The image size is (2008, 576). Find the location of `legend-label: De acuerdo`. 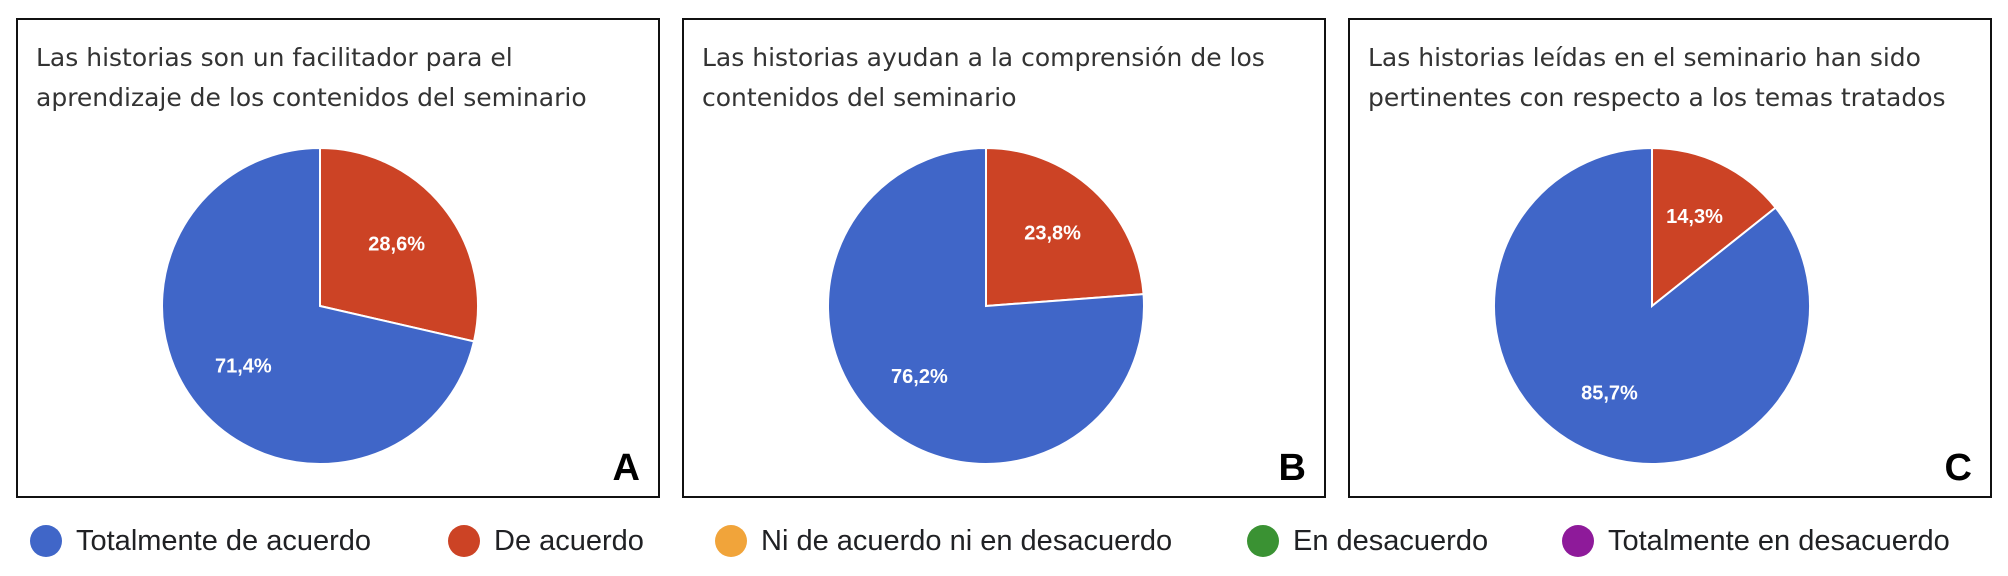

legend-label: De acuerdo is located at coordinates (569, 540).